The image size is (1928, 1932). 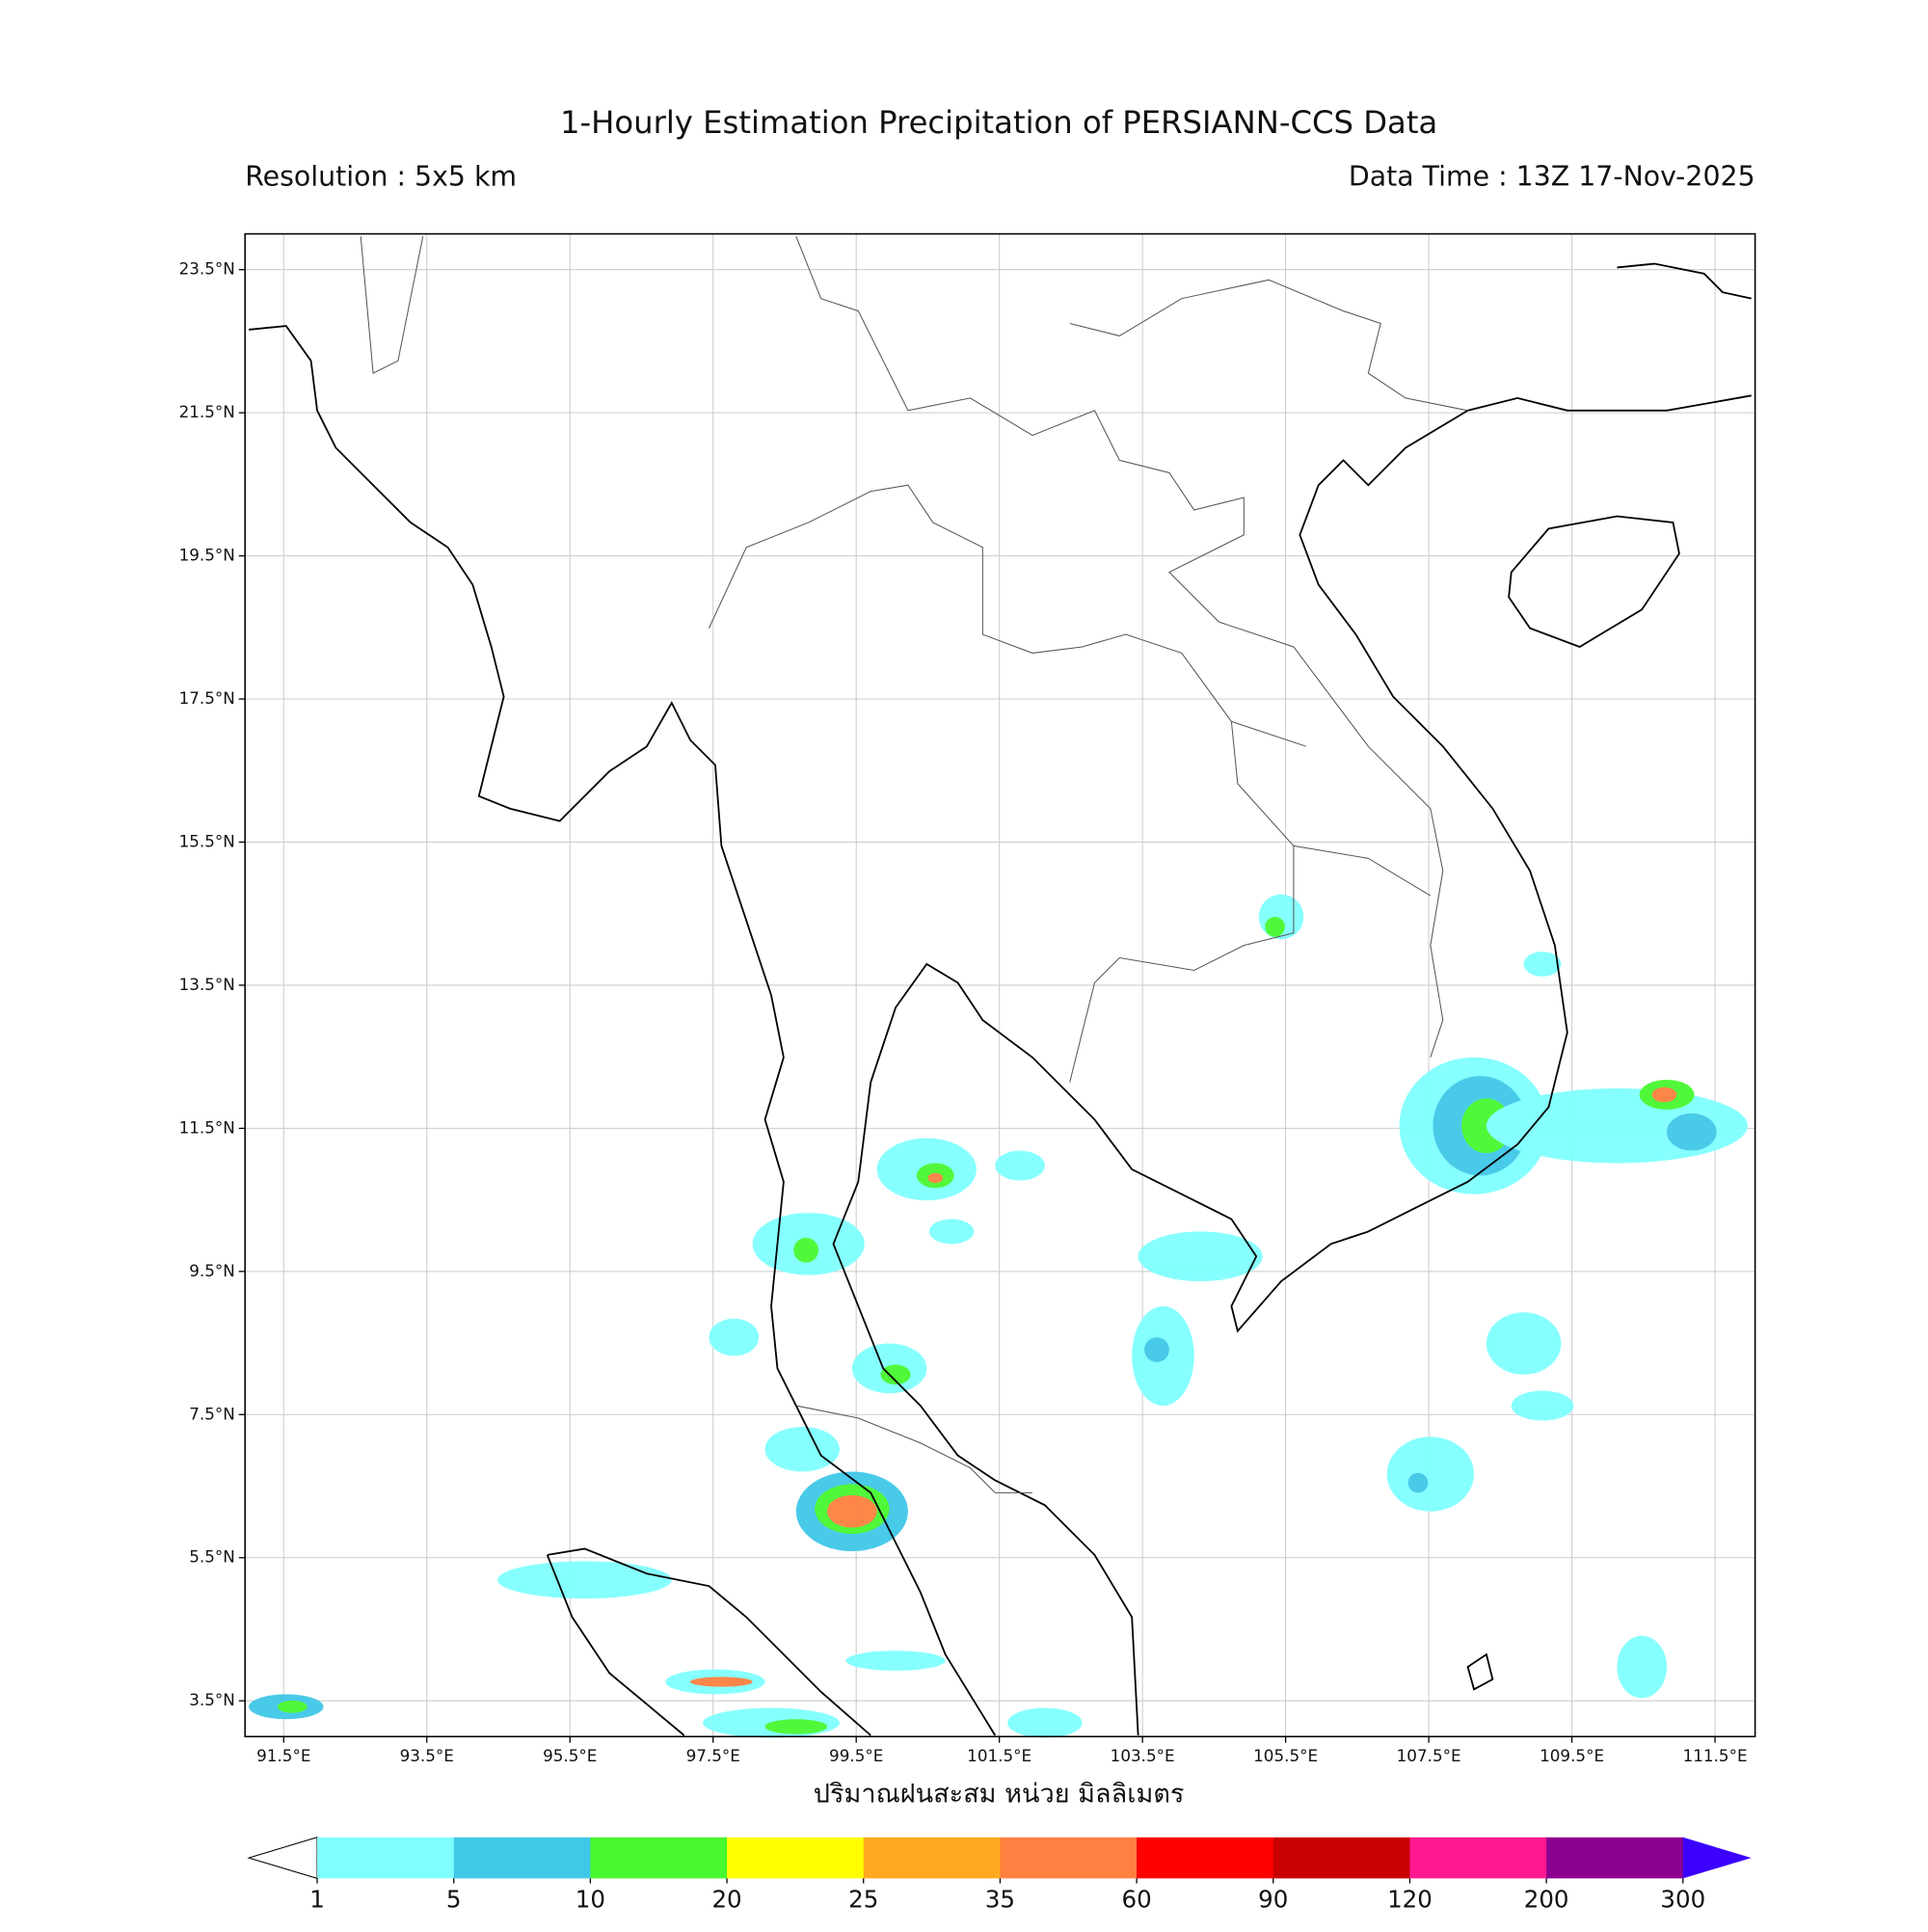 I want to click on x-tick-label: 107.5°E, so click(x=1429, y=1756).